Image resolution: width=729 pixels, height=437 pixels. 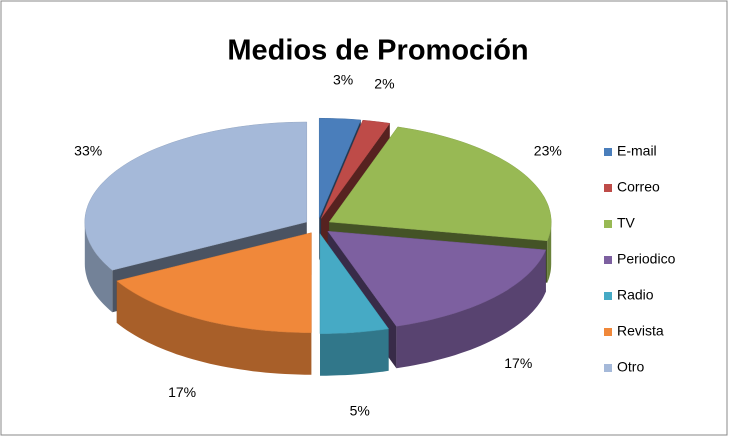 What do you see at coordinates (646, 259) in the screenshot?
I see `legend-label: Periodico` at bounding box center [646, 259].